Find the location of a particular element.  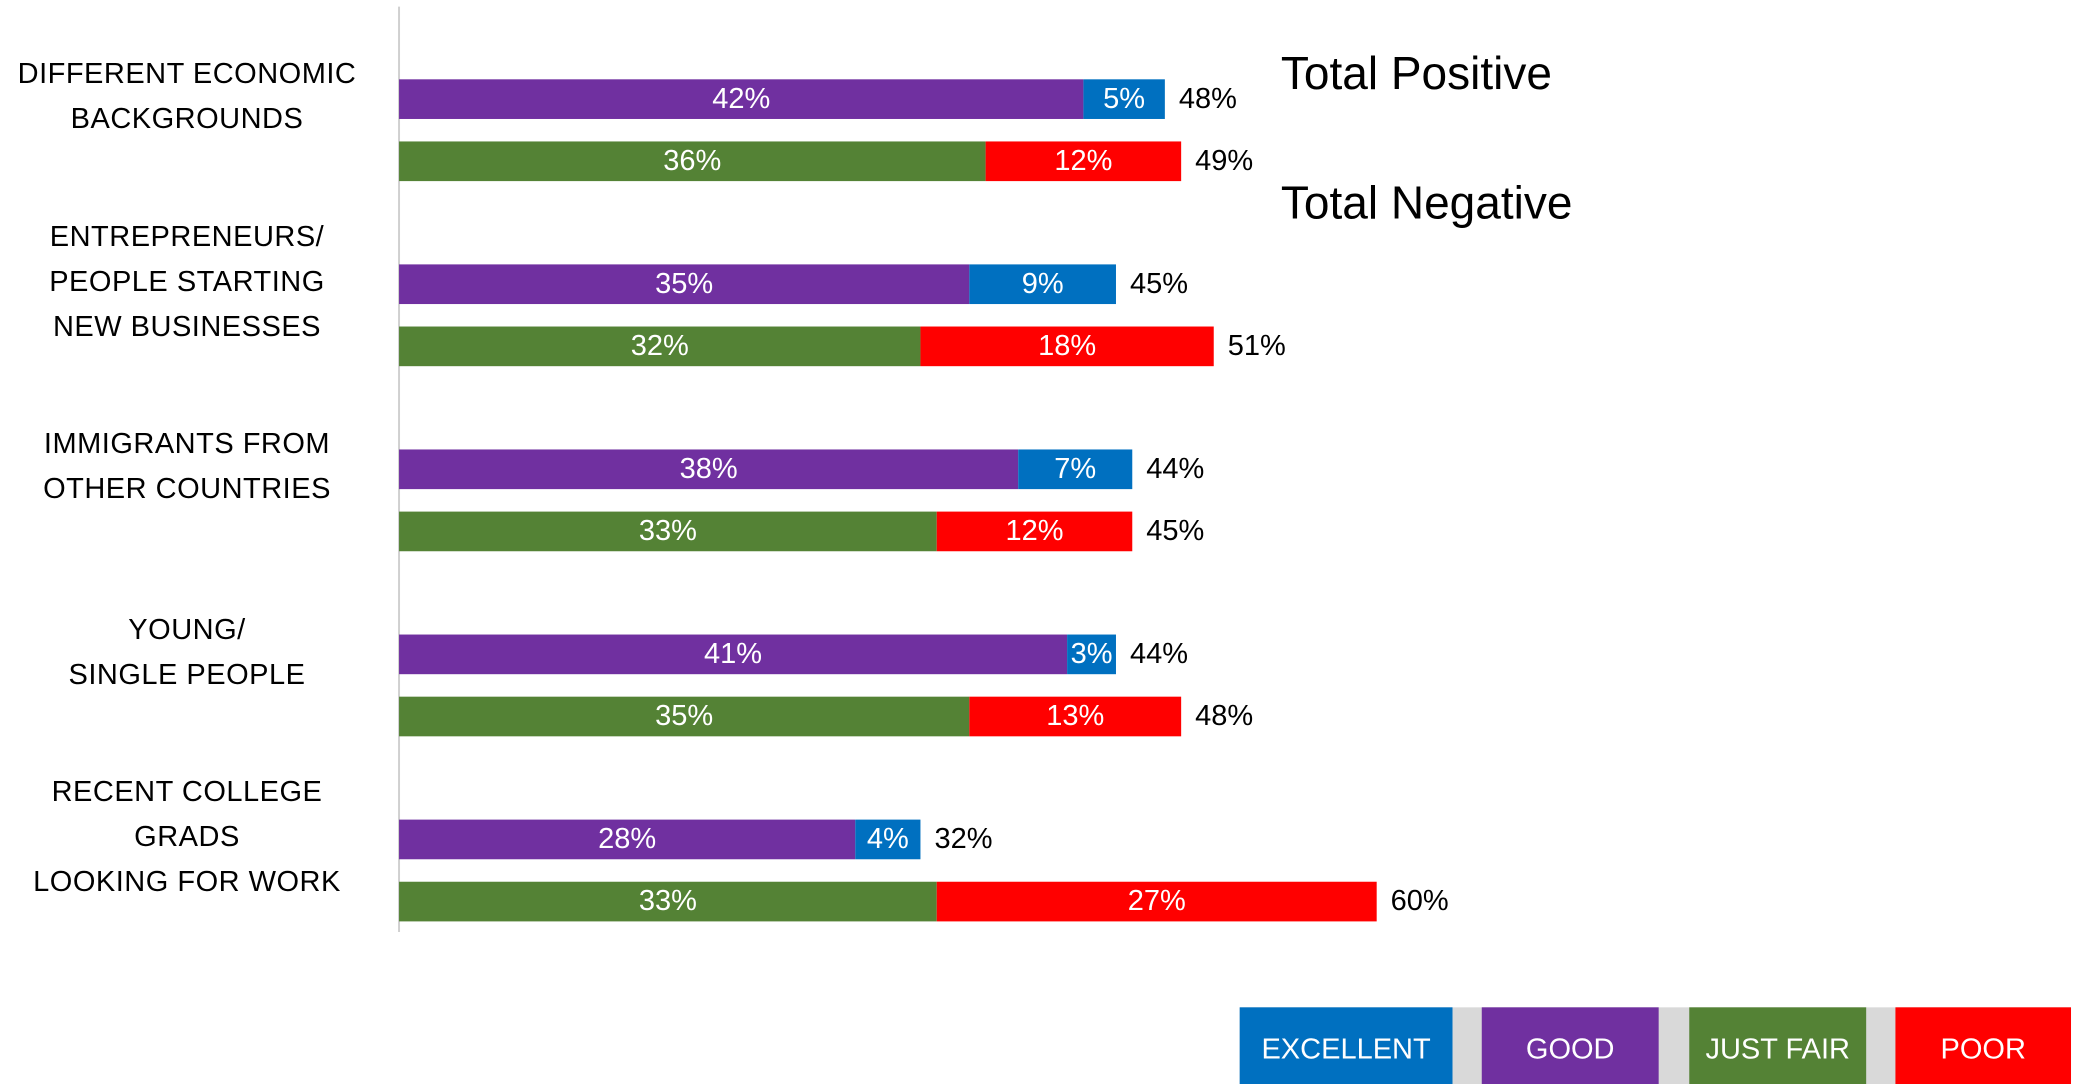

bar-label: 9% is located at coordinates (1043, 284).